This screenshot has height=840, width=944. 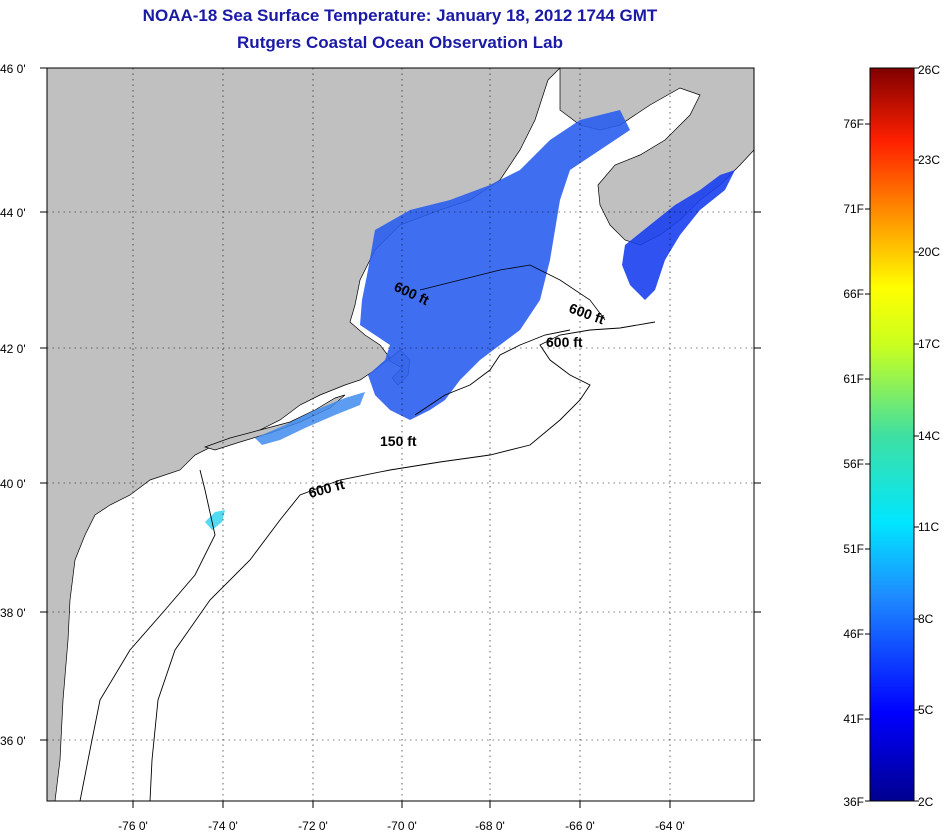 What do you see at coordinates (215, 520) in the screenshot?
I see `sst-coverage-offshore-patch` at bounding box center [215, 520].